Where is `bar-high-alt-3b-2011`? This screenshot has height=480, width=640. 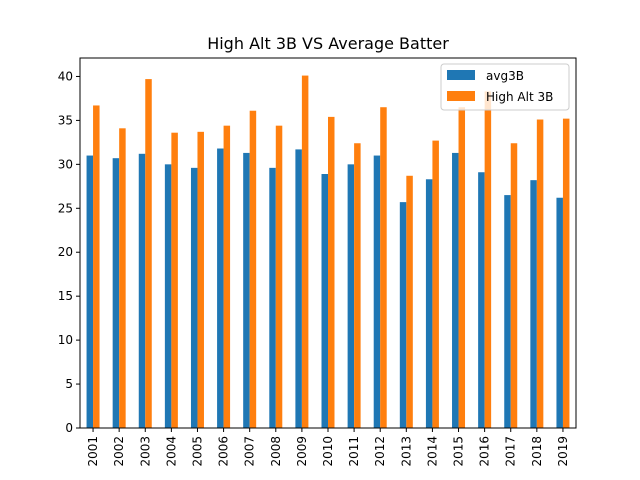 bar-high-alt-3b-2011 is located at coordinates (357, 285).